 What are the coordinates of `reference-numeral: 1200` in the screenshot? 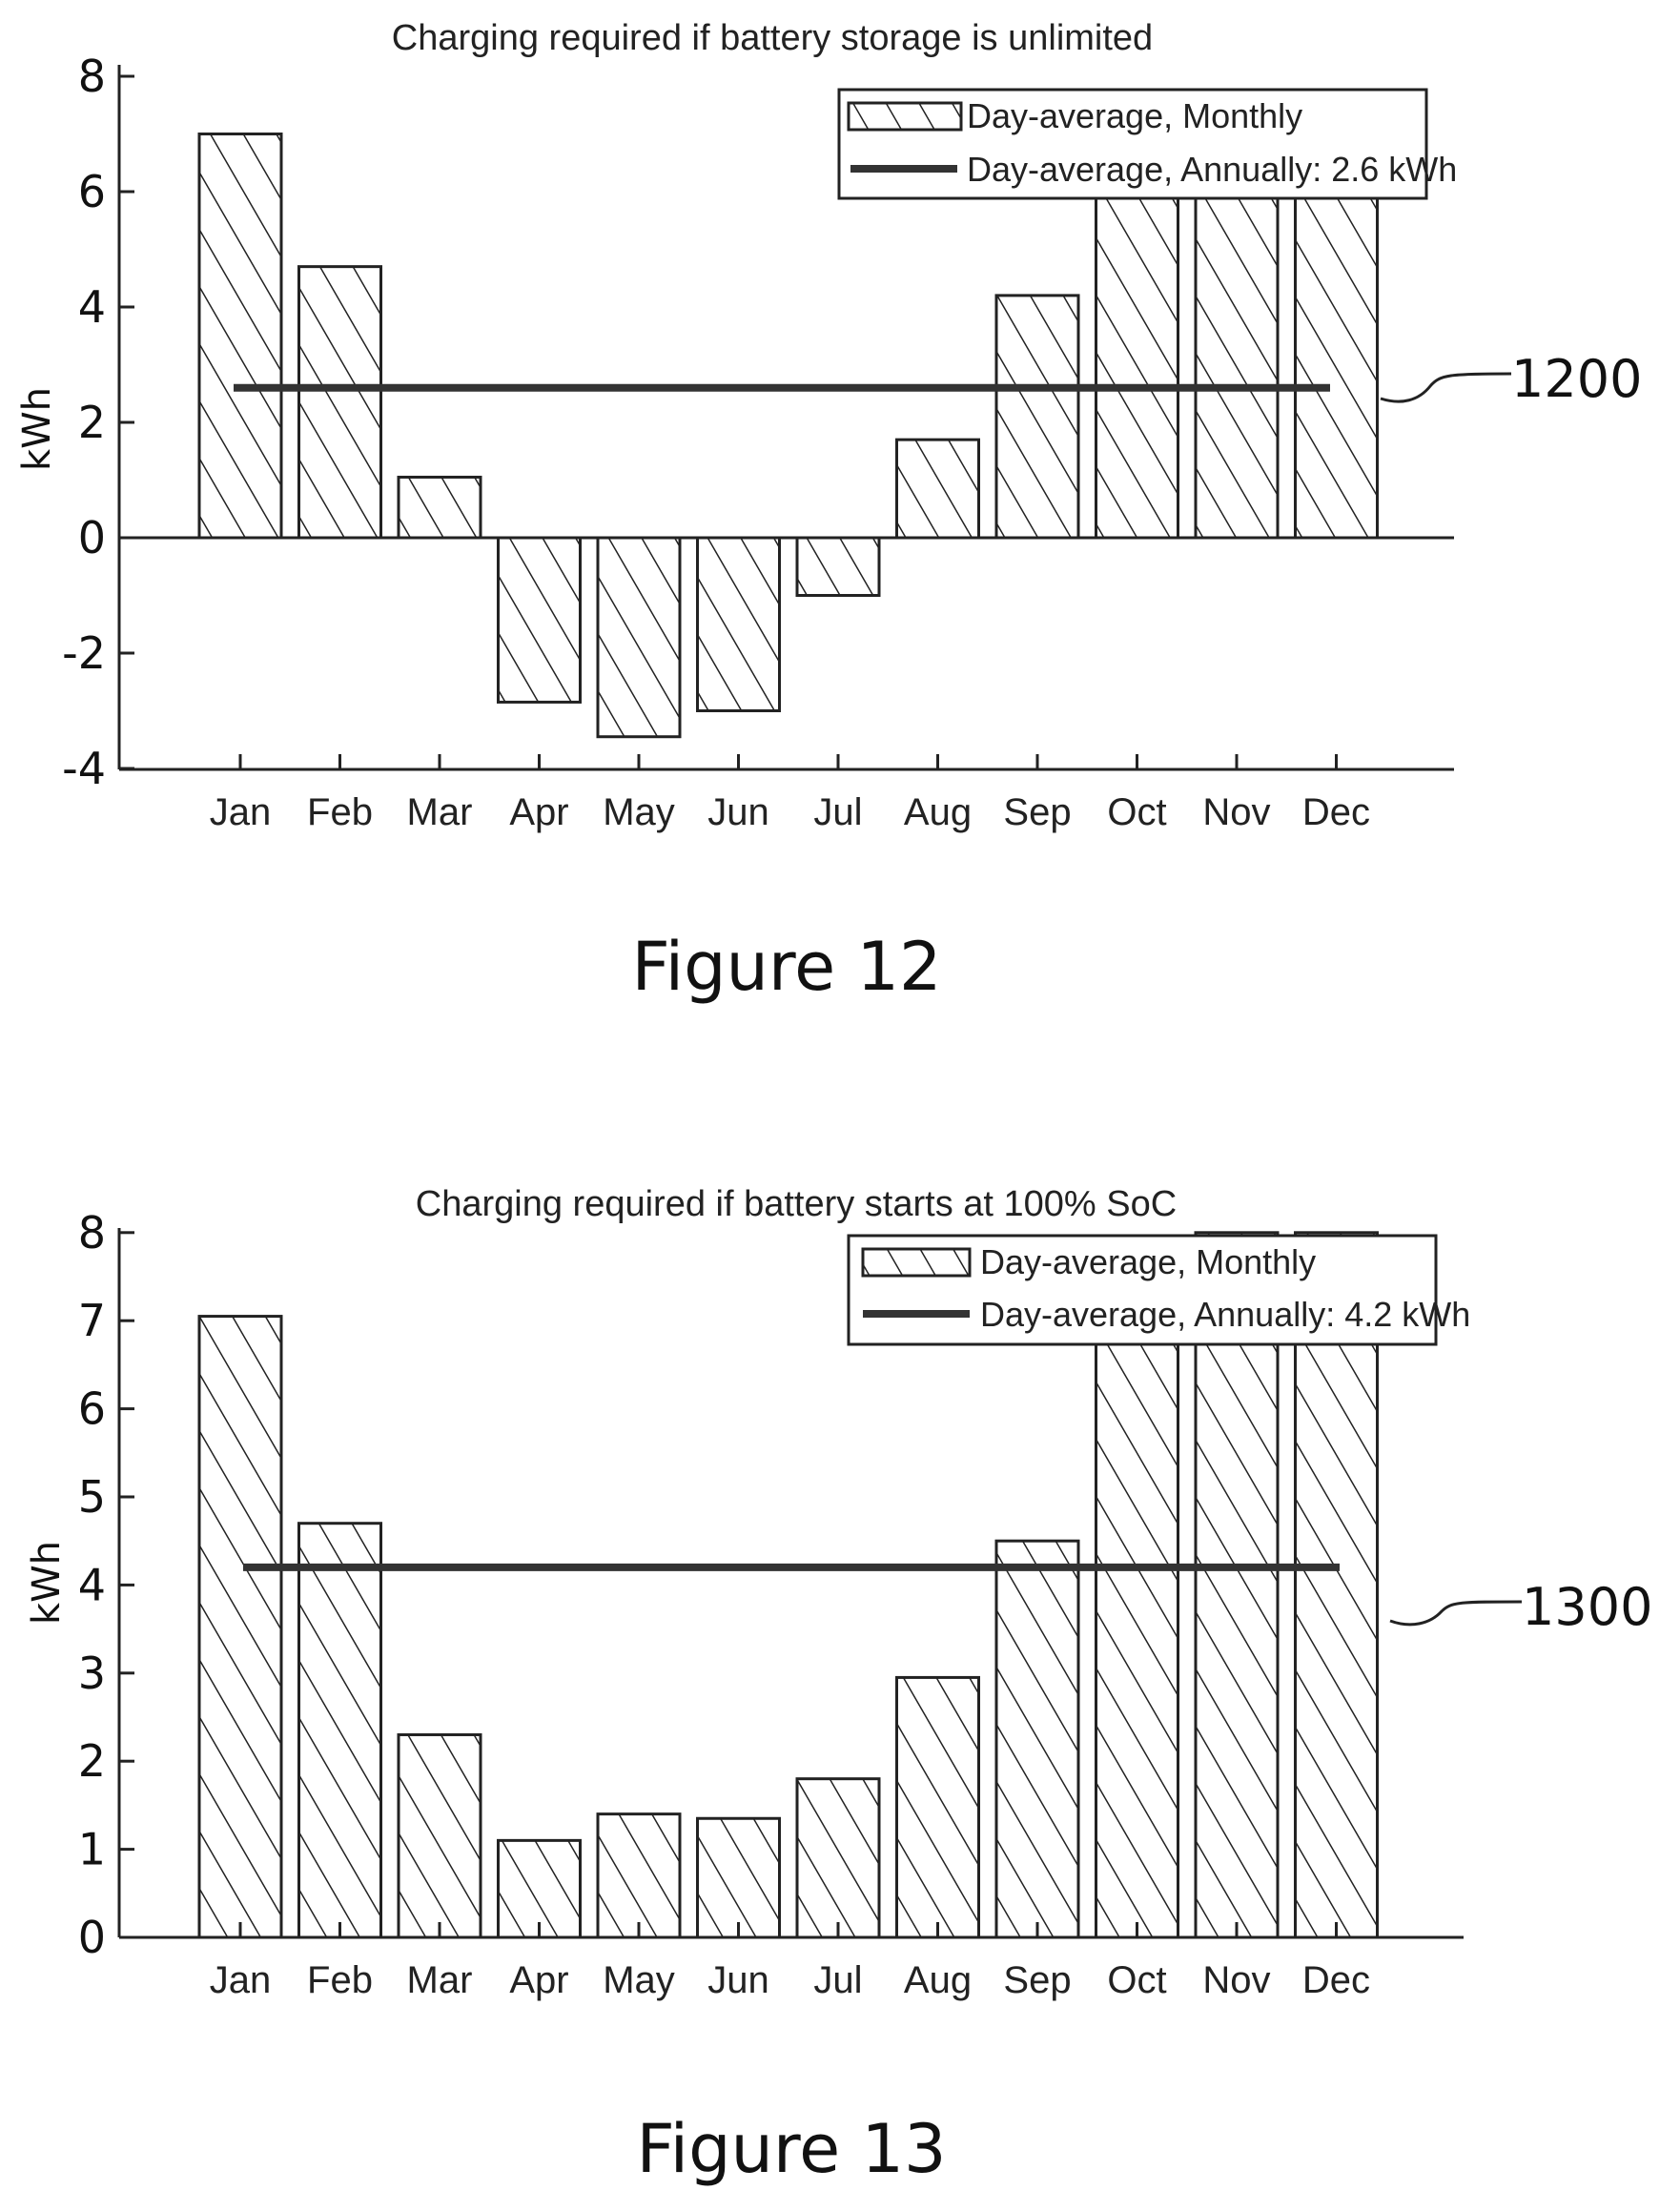 It's located at (1576, 379).